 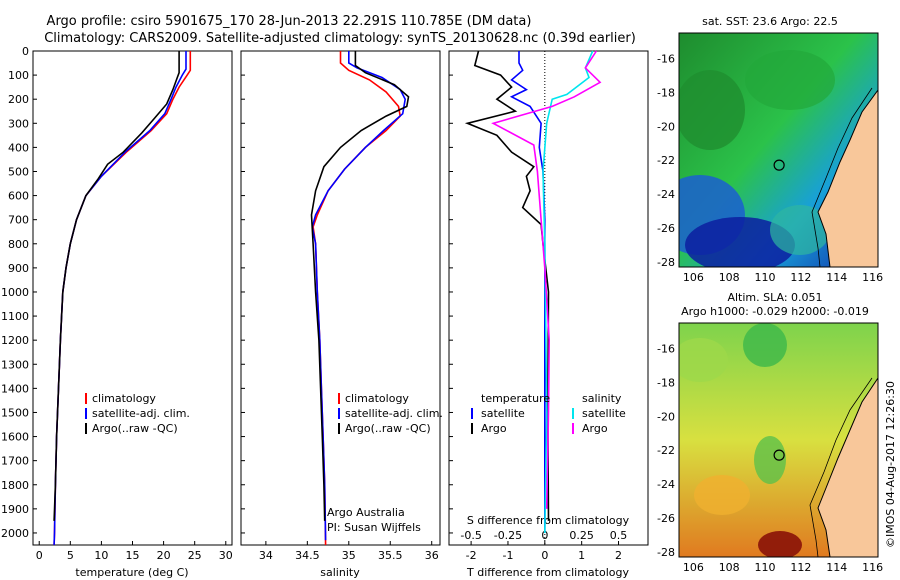 What do you see at coordinates (15, 533) in the screenshot?
I see `y-tick-label: 2000` at bounding box center [15, 533].